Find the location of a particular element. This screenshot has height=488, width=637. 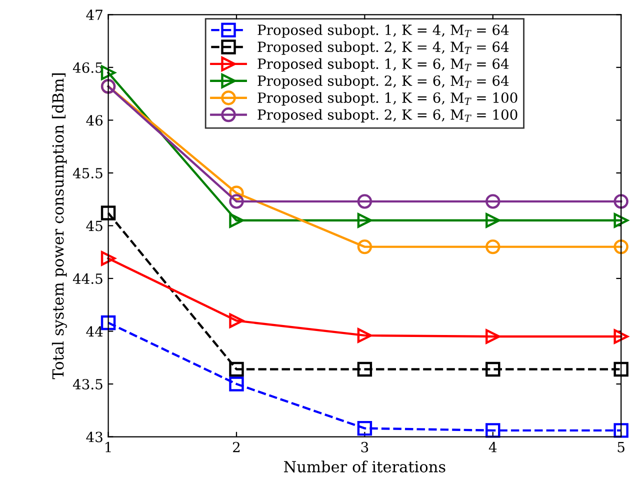

legend-label: Proposed subopt. 1, K = 4, M$_{T}$ = 64 is located at coordinates (383, 31).